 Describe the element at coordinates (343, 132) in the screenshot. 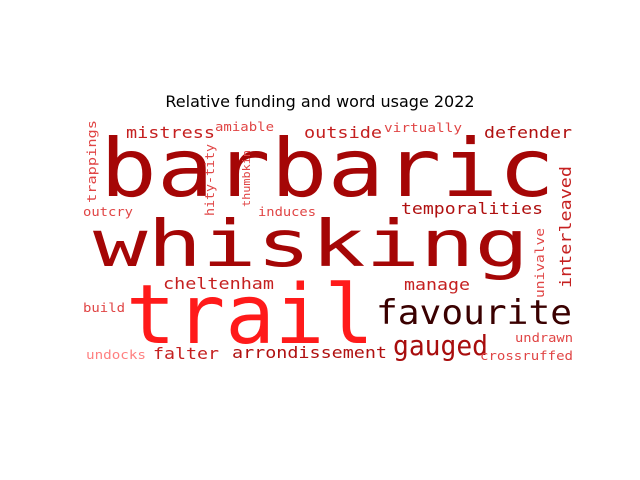

I see `word-outside: outside` at that location.